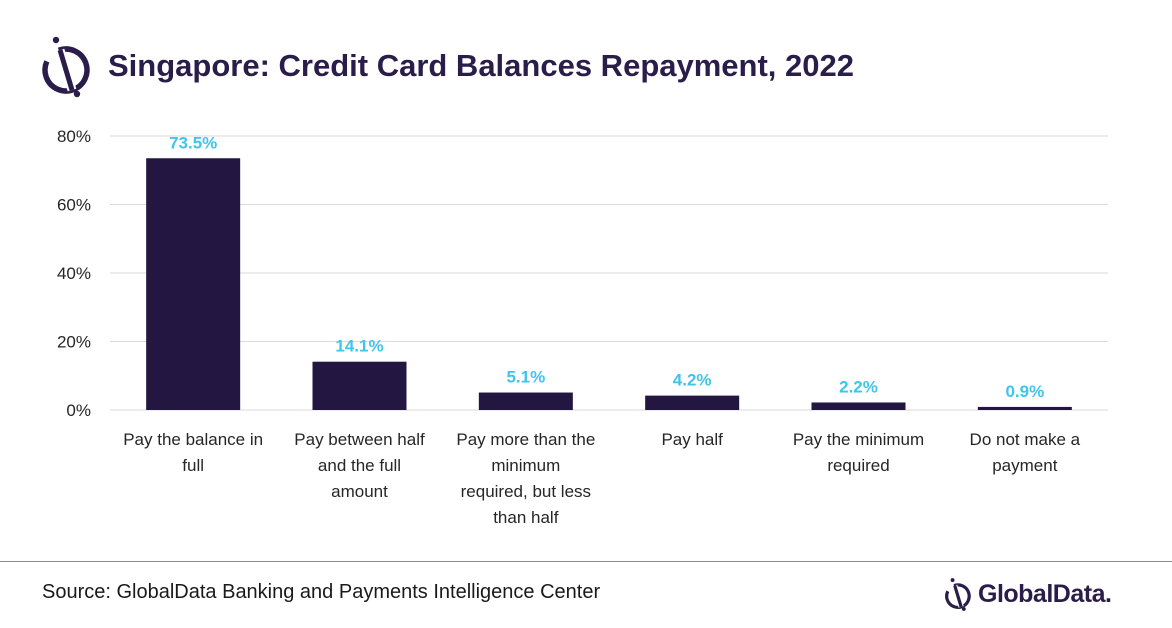 This screenshot has height=628, width=1172. I want to click on data-label: 4.2%, so click(692, 380).